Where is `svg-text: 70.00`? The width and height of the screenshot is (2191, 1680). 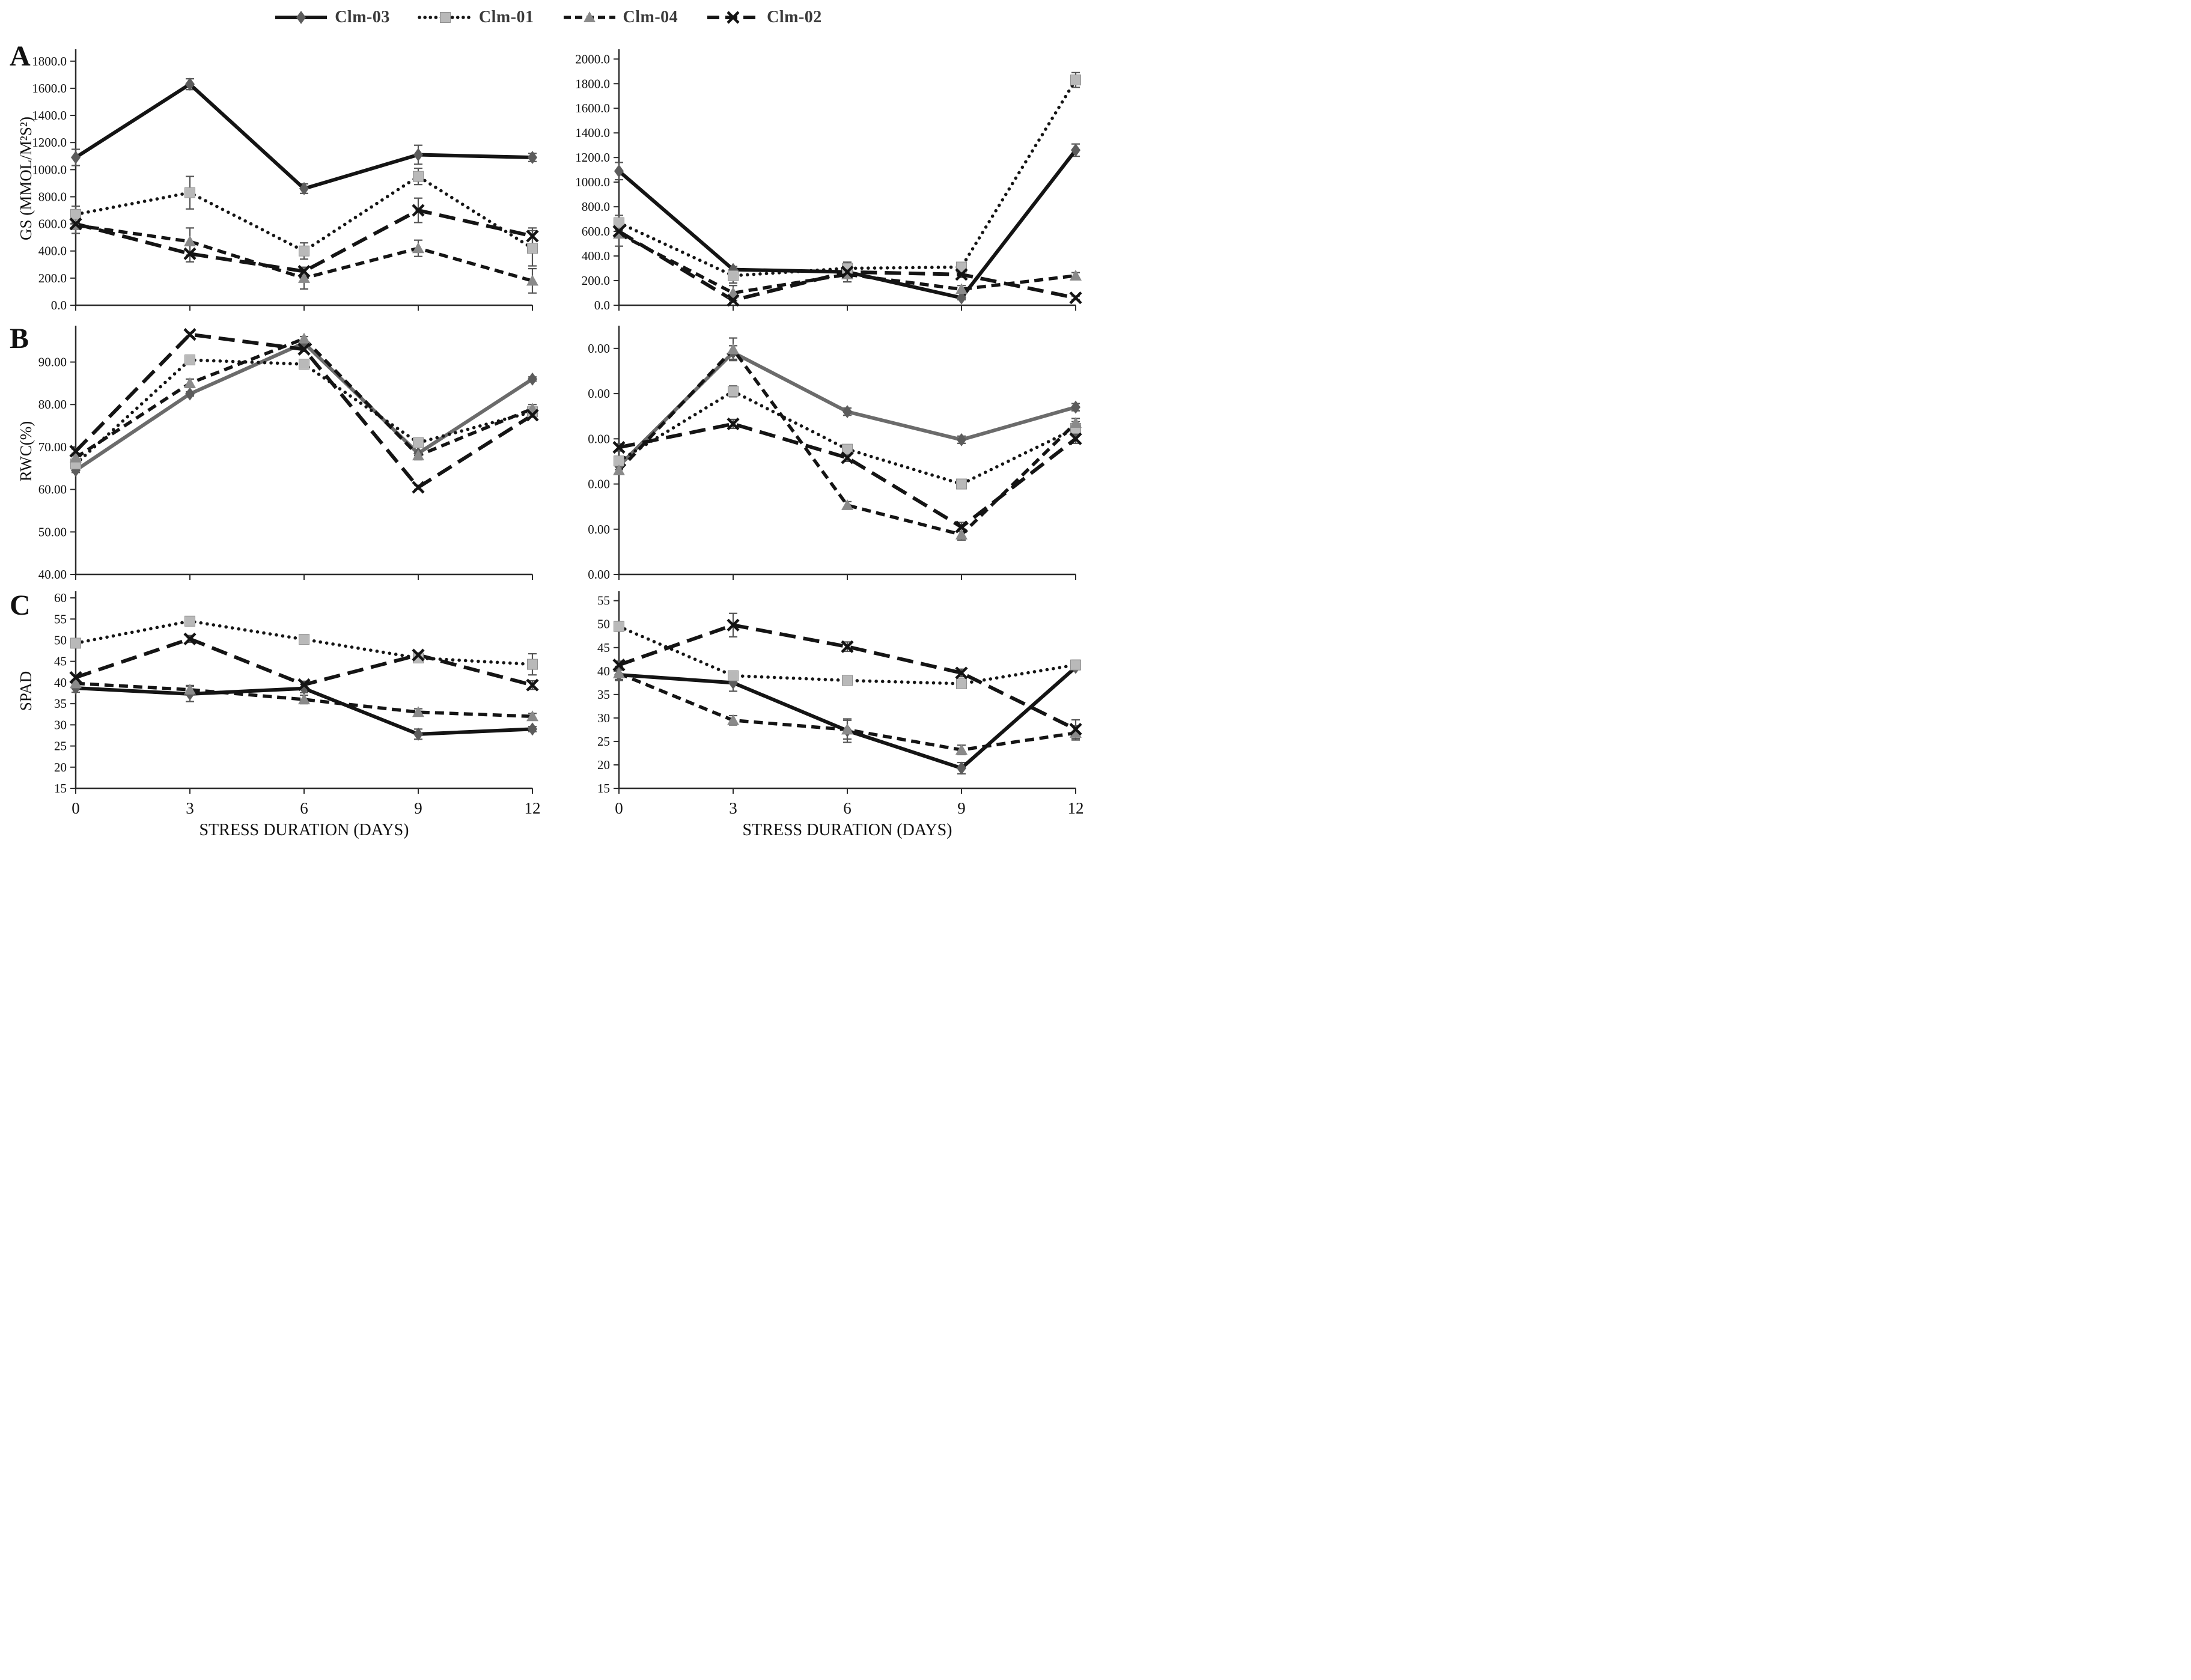 svg-text: 70.00 is located at coordinates (52, 447).